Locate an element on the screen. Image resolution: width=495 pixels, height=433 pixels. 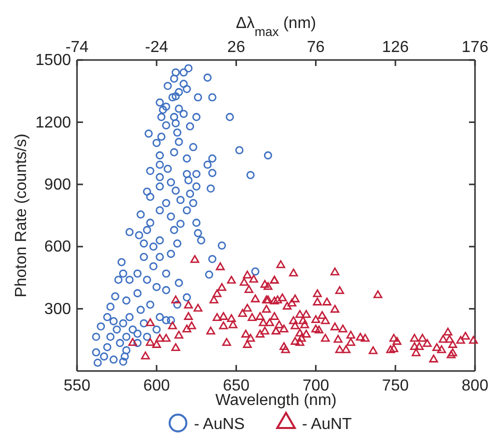
x-axis-title: Wavelength (nm) is located at coordinates (276, 400).